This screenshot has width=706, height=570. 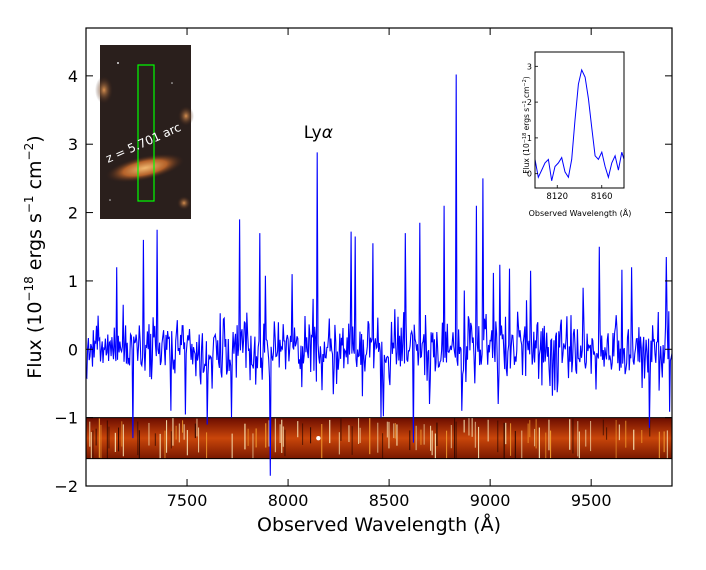 I want to click on inset-y-axis-label: Flux (10−18 ergs s−1 cm−2), so click(x=526, y=125).